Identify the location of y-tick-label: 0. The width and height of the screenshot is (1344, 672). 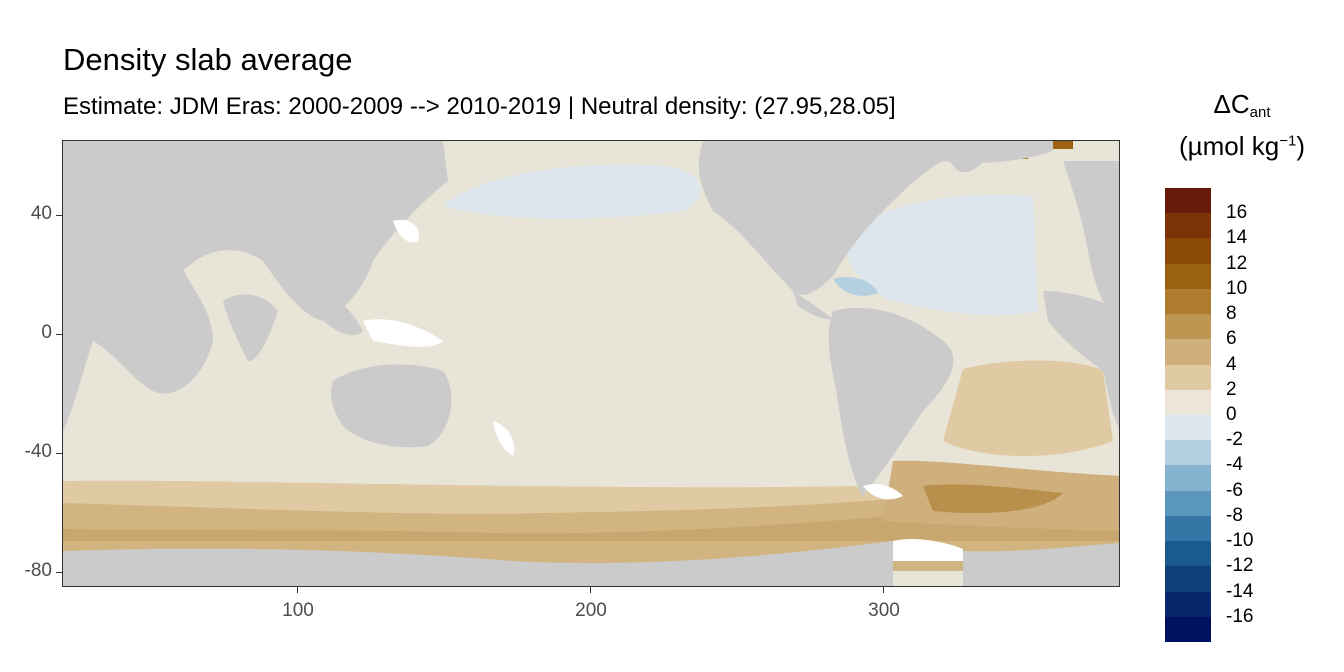
(46, 332).